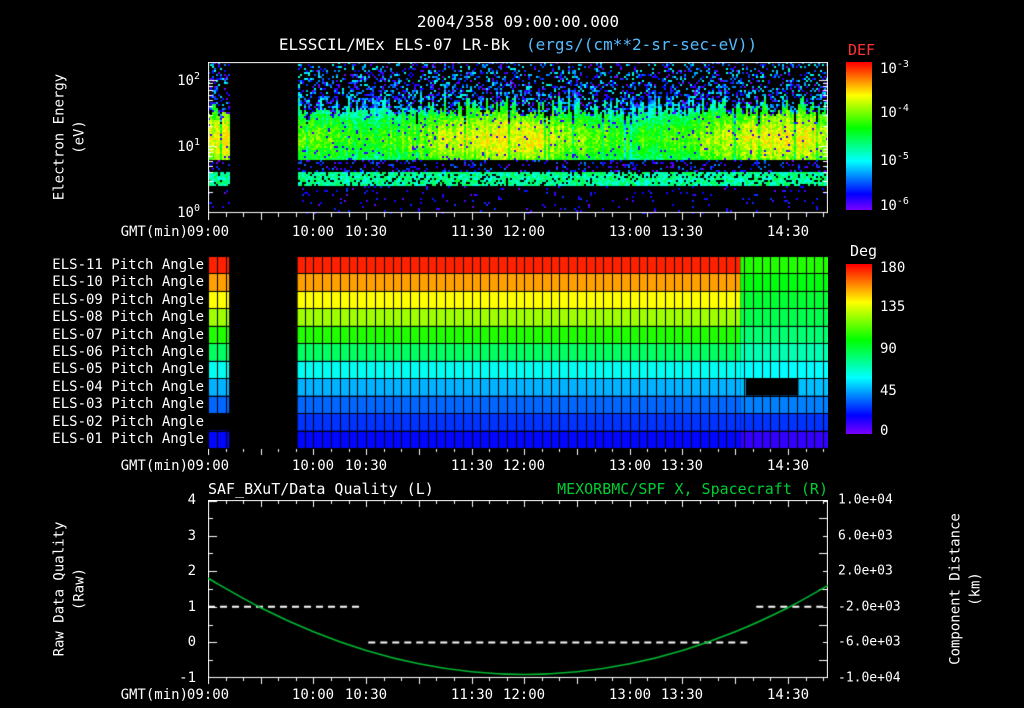 This screenshot has width=1024, height=708. What do you see at coordinates (955, 589) in the screenshot?
I see `axis-label-line: Component Distance` at bounding box center [955, 589].